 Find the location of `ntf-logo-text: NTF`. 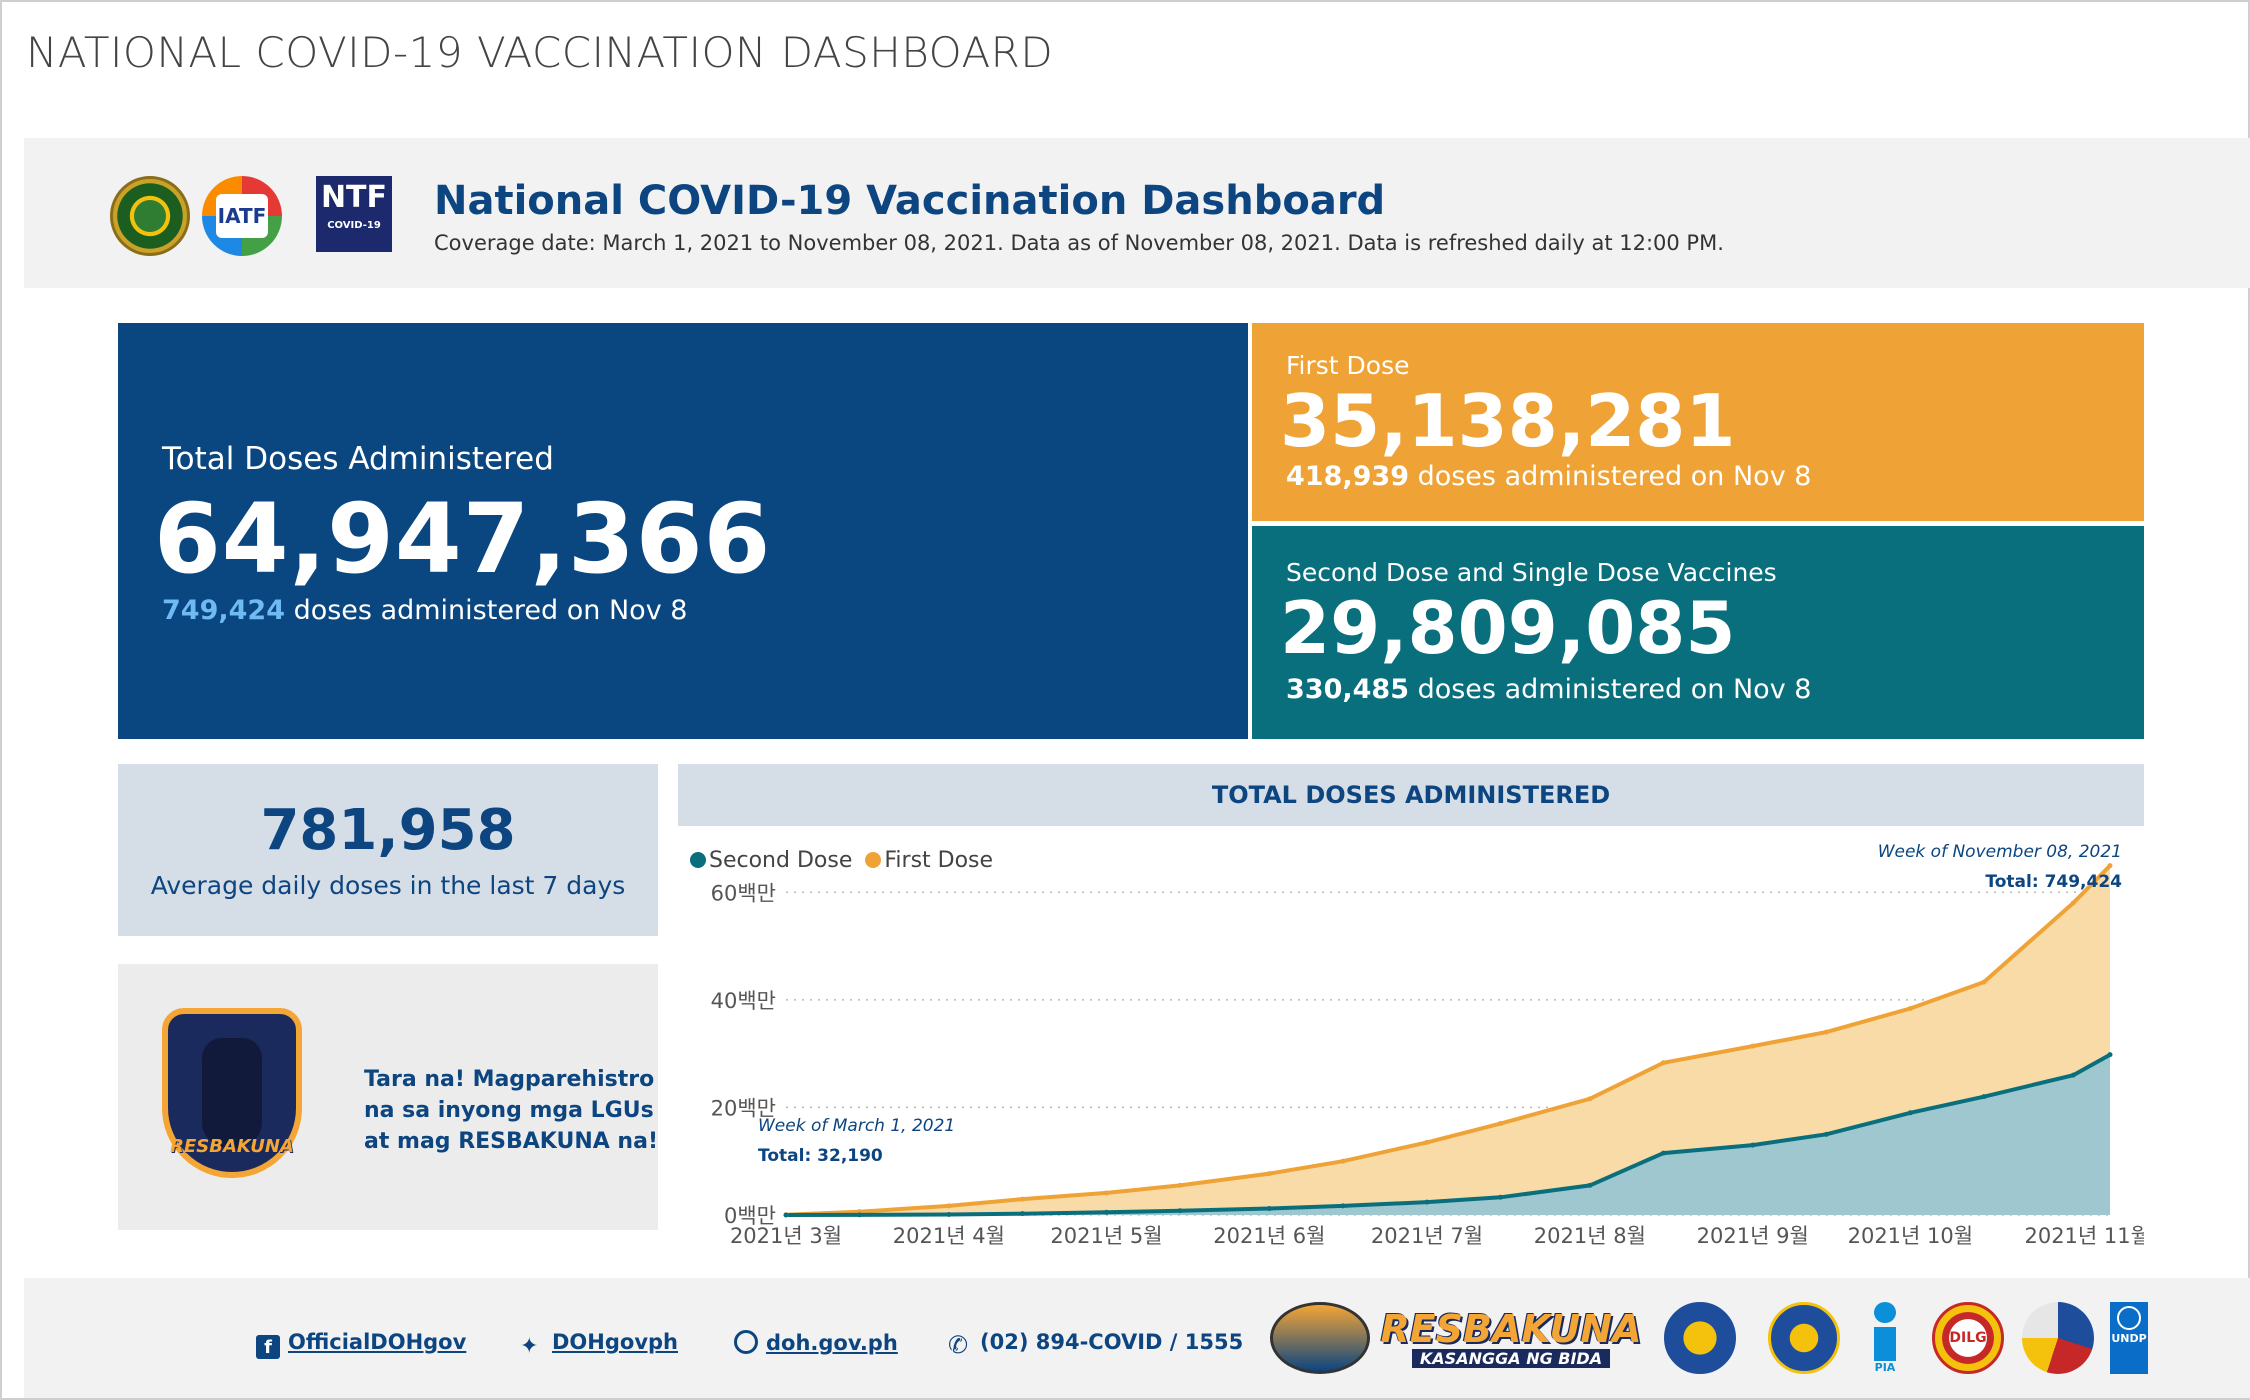

ntf-logo-text: NTF is located at coordinates (354, 197).